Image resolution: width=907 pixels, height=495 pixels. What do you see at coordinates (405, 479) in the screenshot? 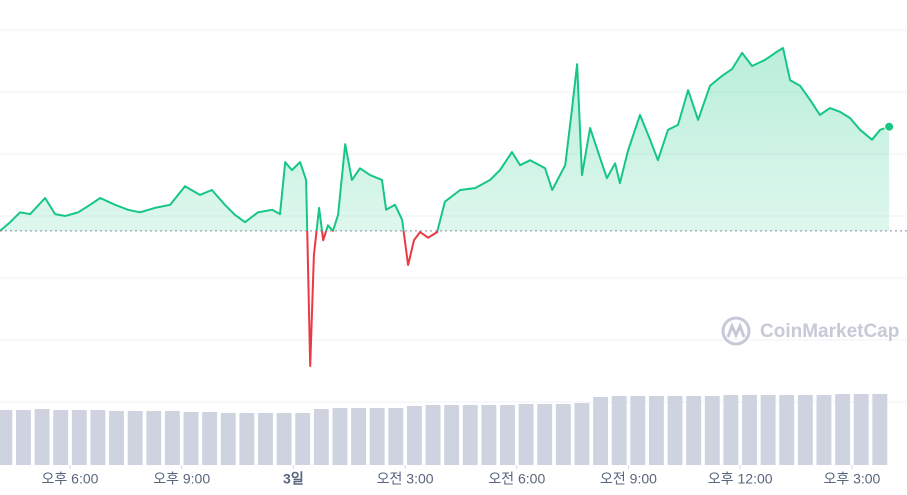
I see `x-tick-label: 오전 3:00` at bounding box center [405, 479].